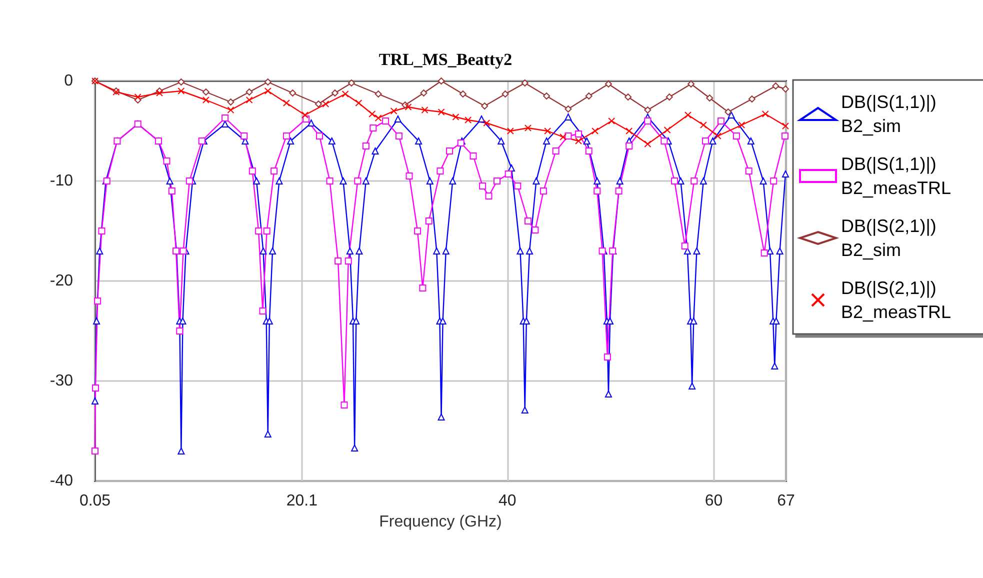  Describe the element at coordinates (440, 521) in the screenshot. I see `x-axis-title: Frequency (GHz)` at that location.